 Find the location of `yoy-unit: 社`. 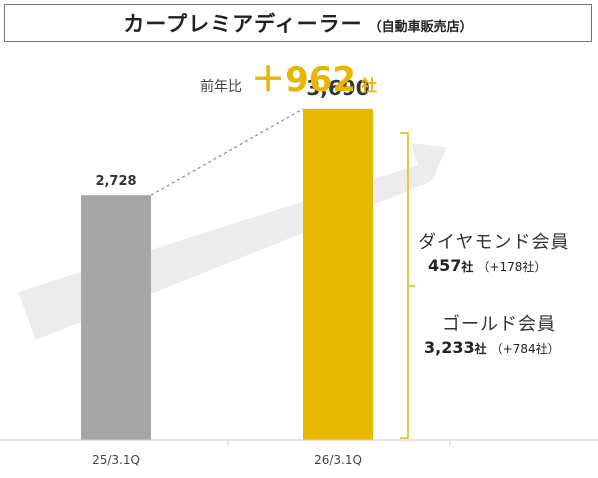

yoy-unit: 社 is located at coordinates (369, 85).